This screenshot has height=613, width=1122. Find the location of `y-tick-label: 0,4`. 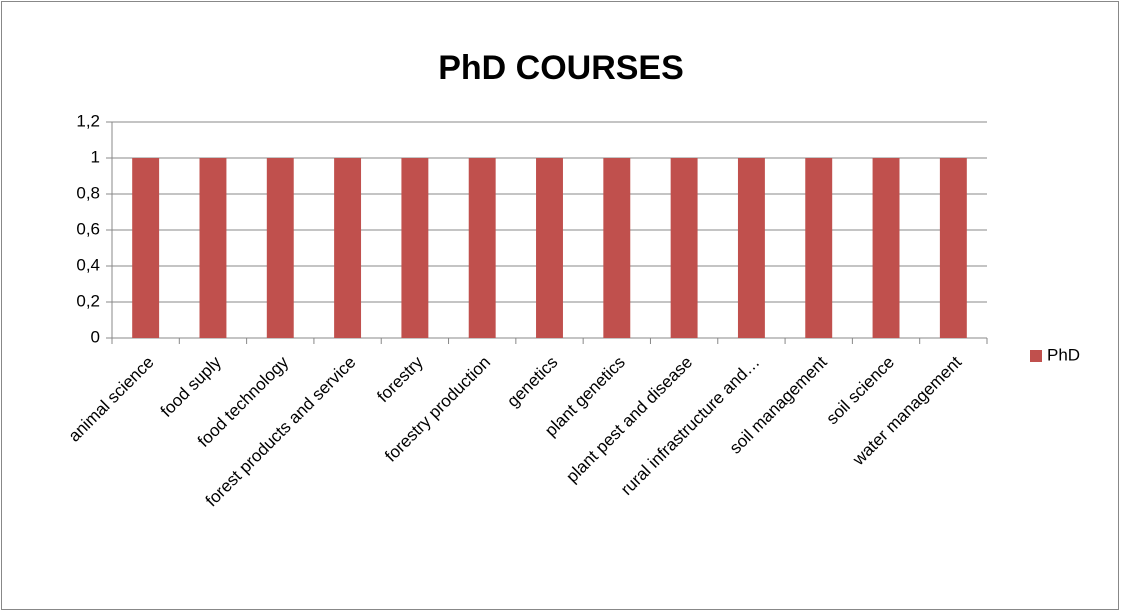

y-tick-label: 0,4 is located at coordinates (88, 264).